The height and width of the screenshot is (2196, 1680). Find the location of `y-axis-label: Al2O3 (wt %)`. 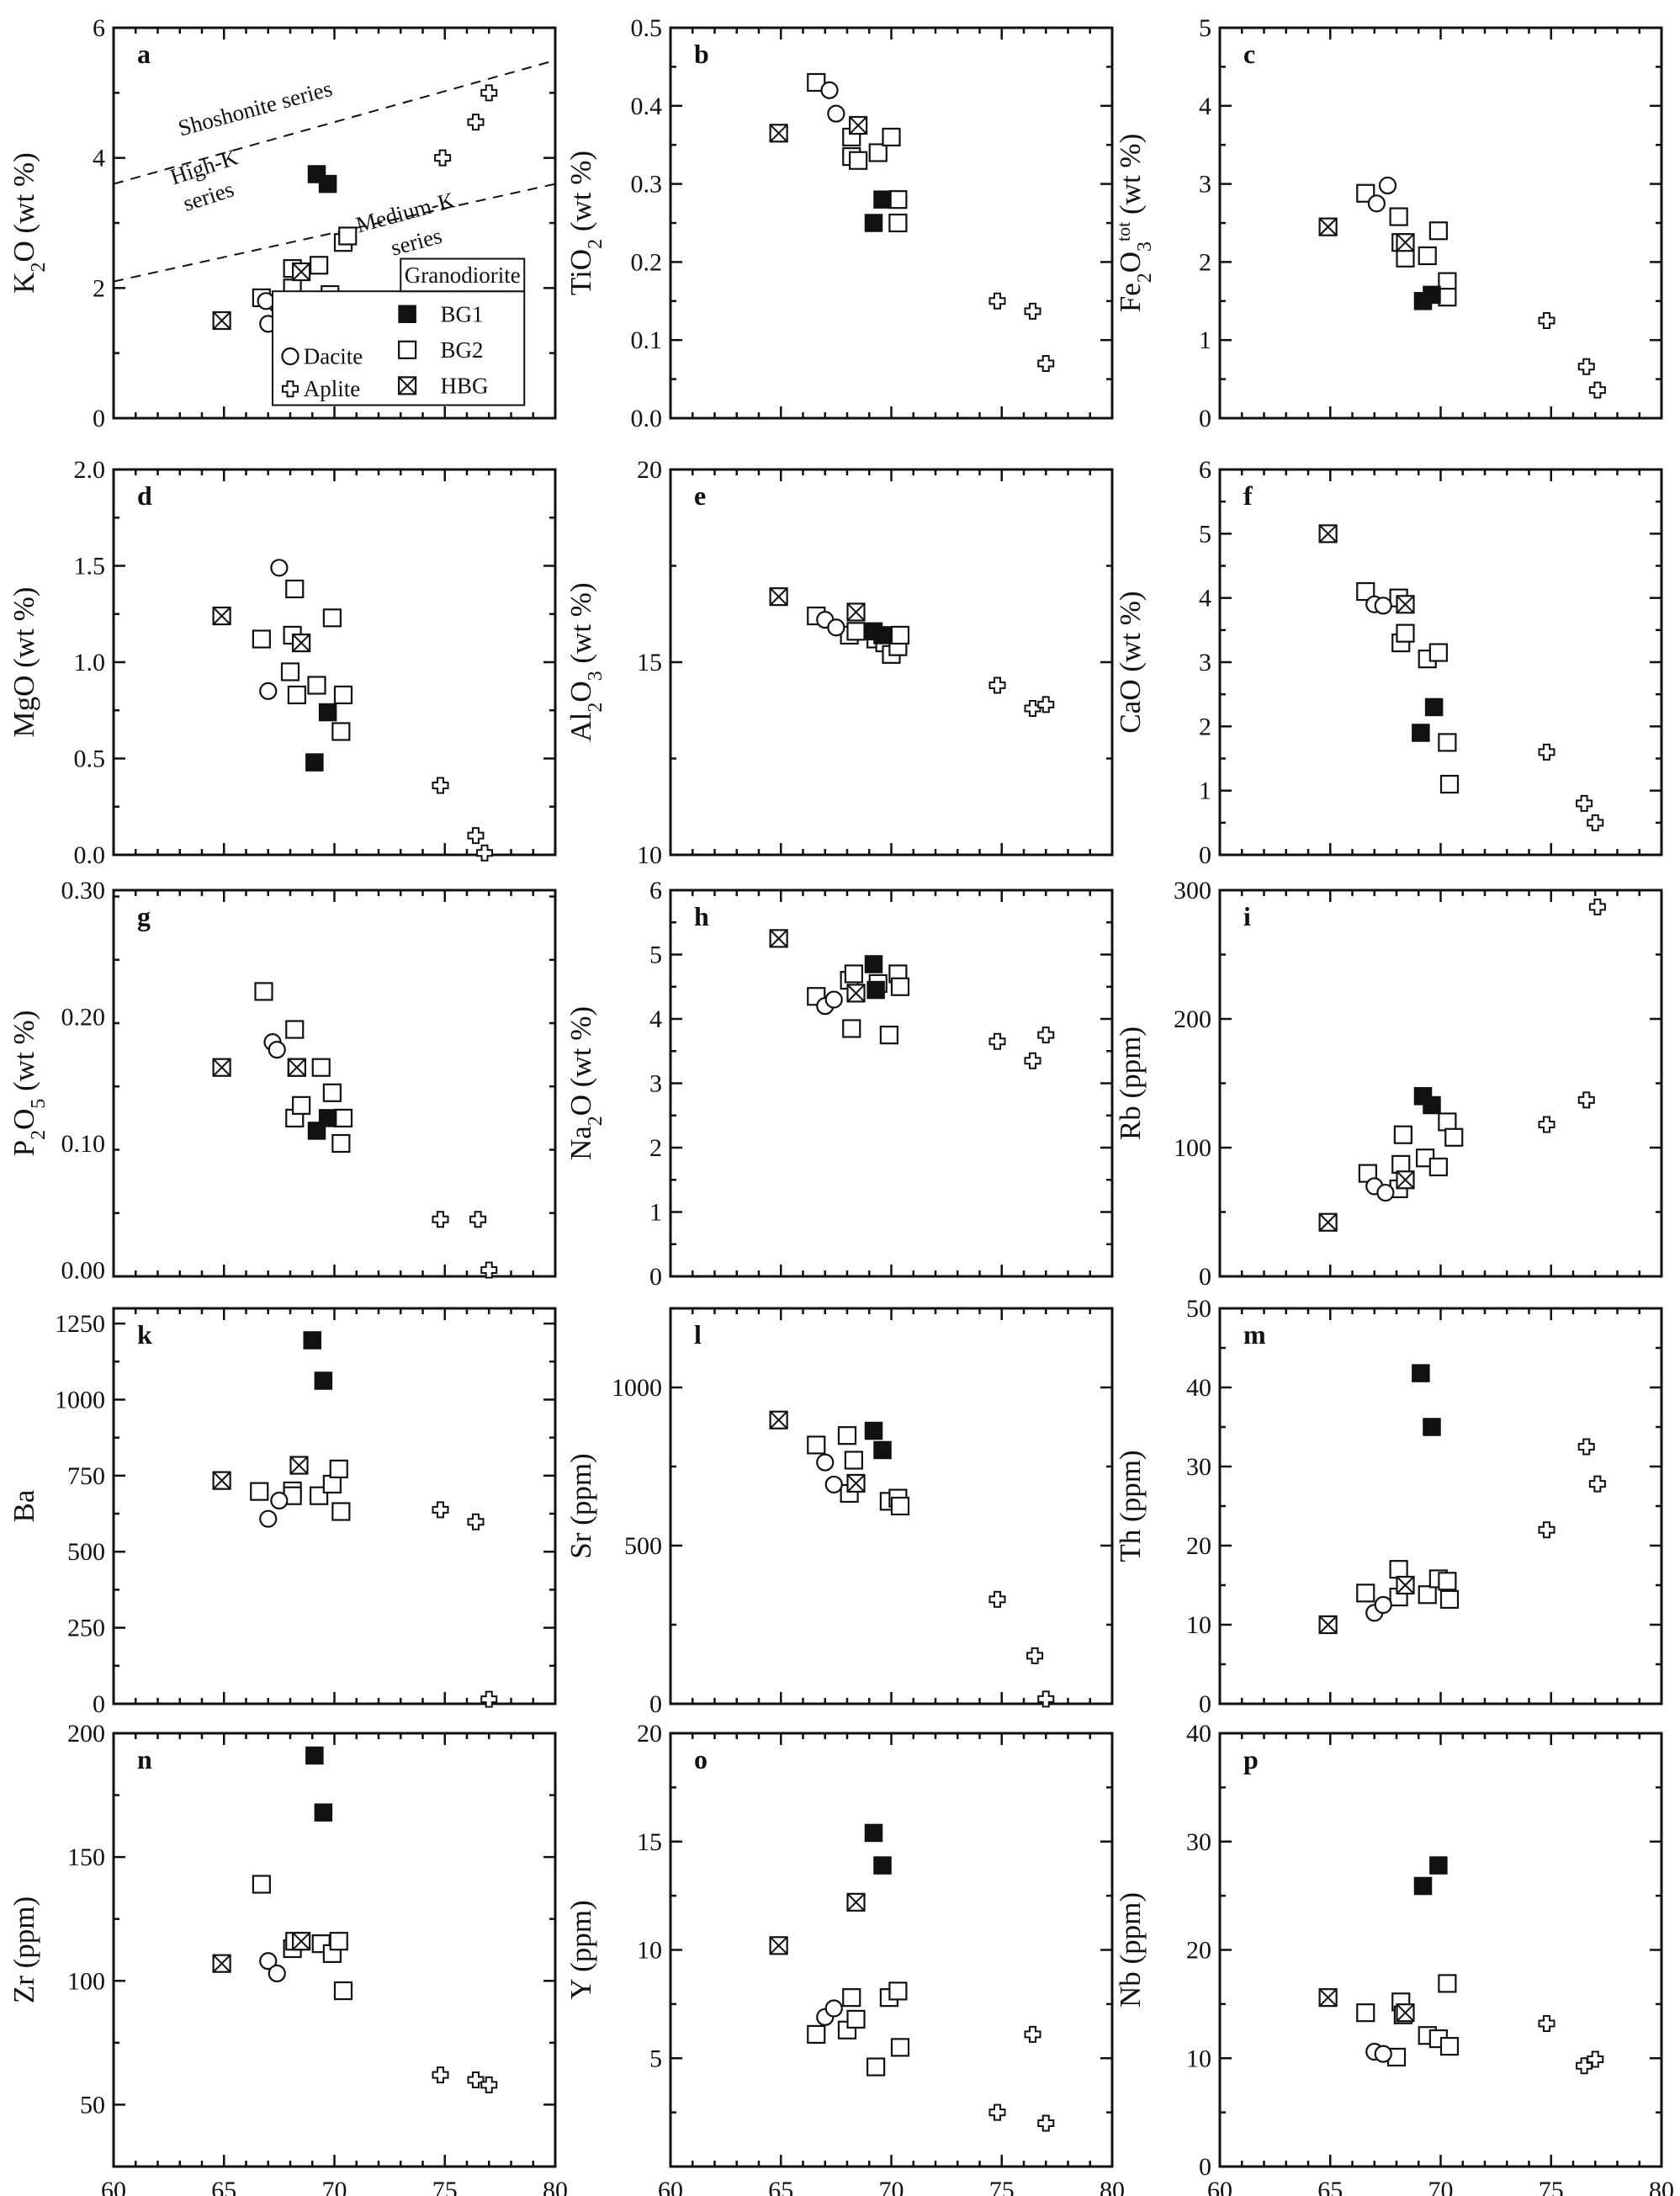

y-axis-label: Al2O3 (wt %) is located at coordinates (585, 661).